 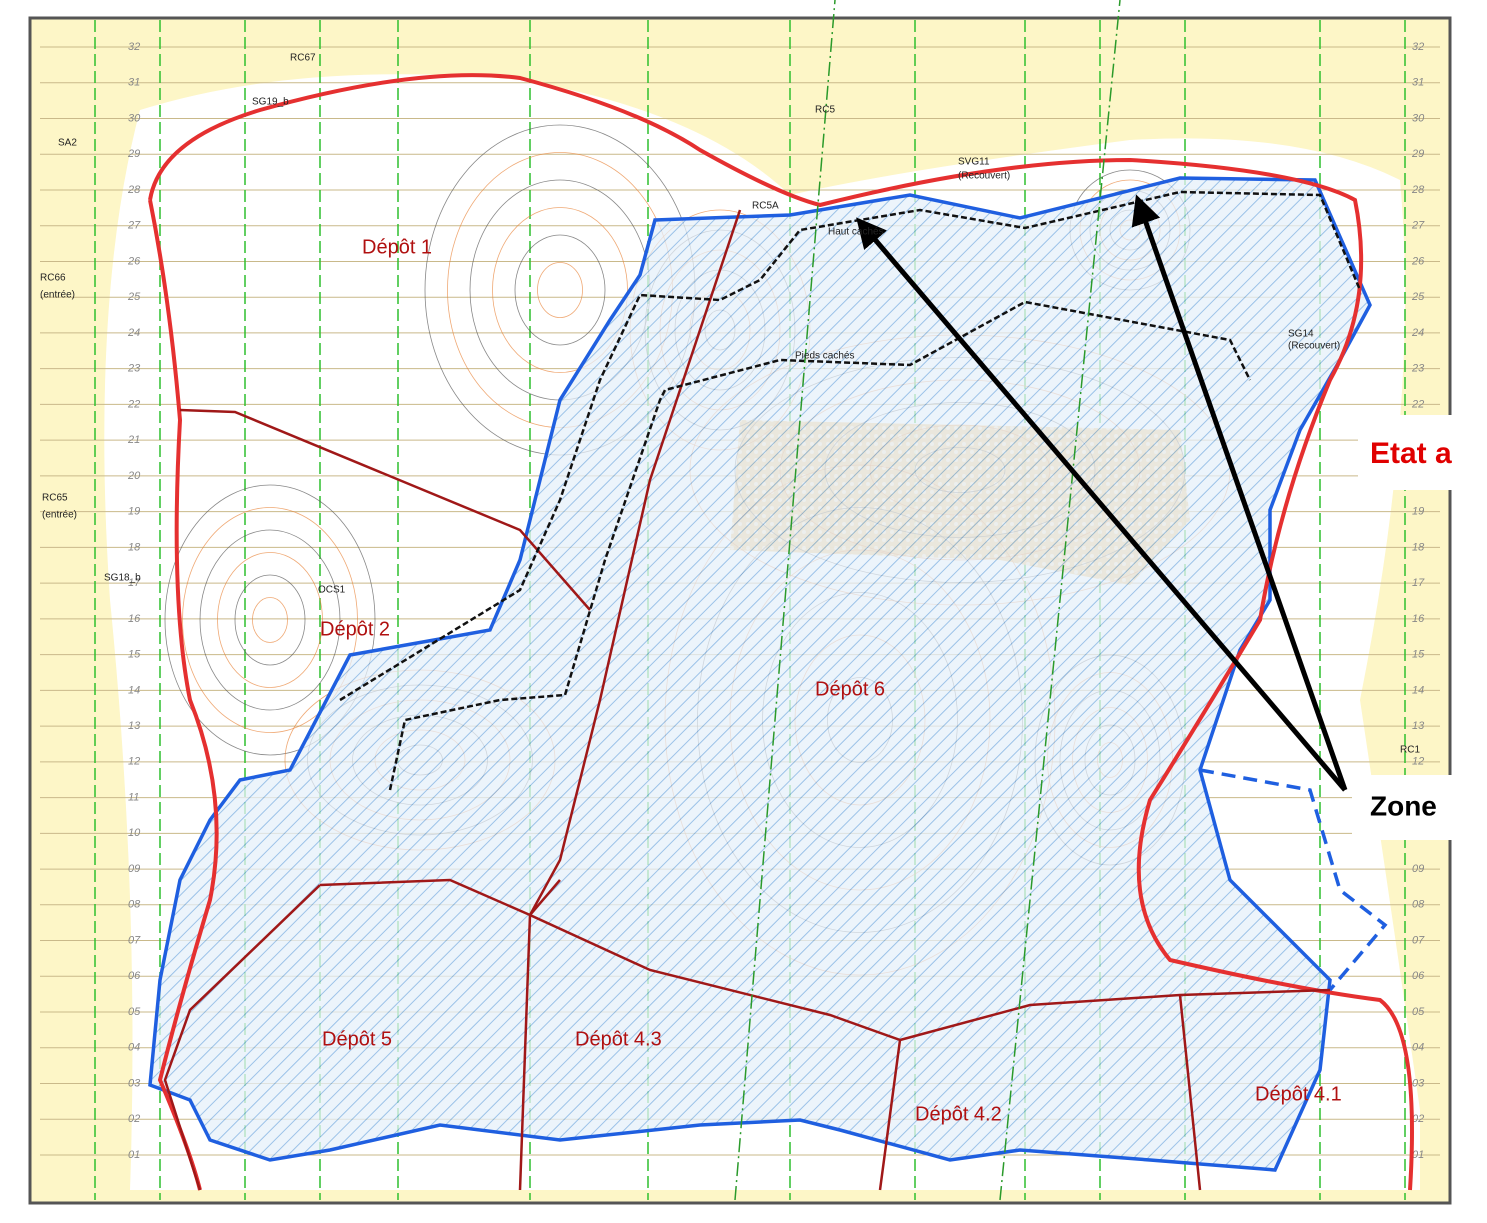 What do you see at coordinates (618, 1039) in the screenshot?
I see `zone-label: Dépôt 4.3` at bounding box center [618, 1039].